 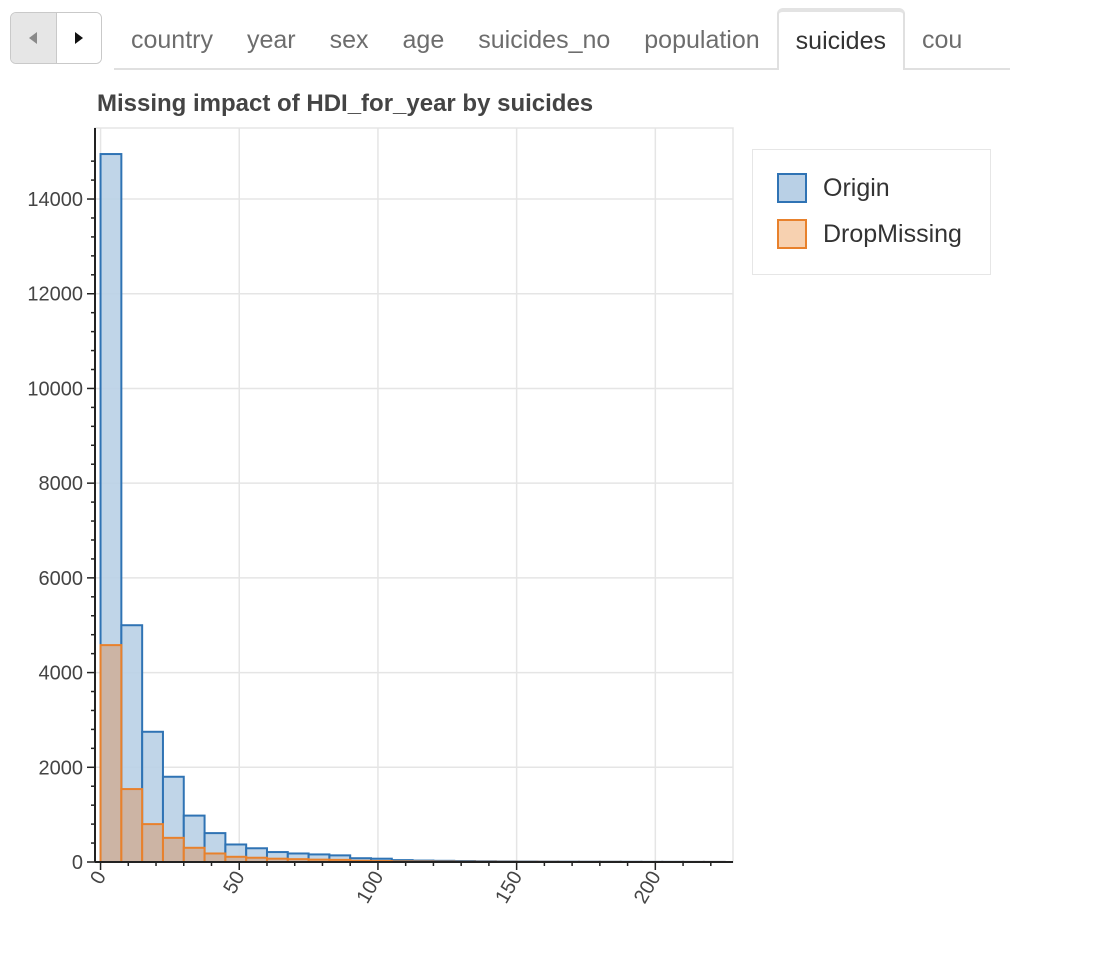 I want to click on x-tick-label: 50, so click(x=234, y=883).